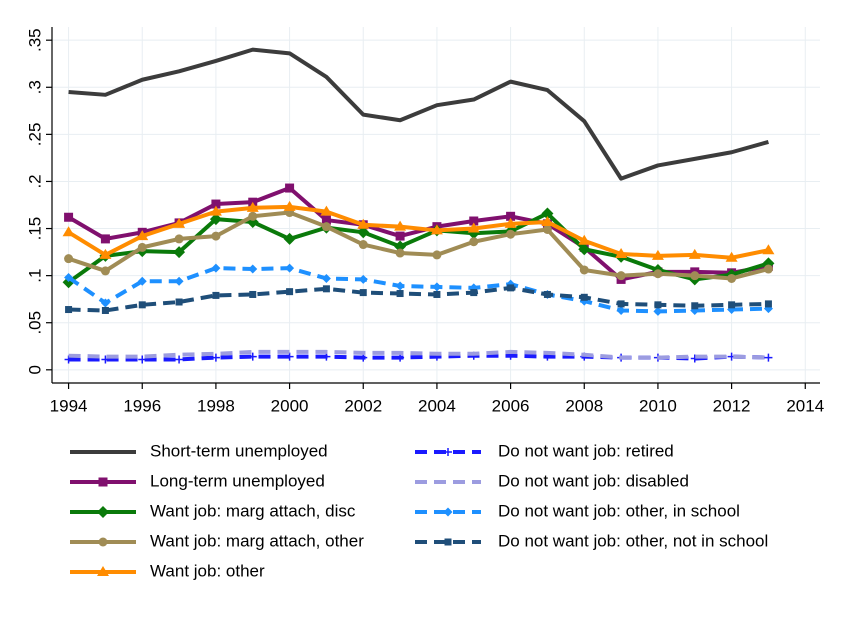 This screenshot has height=618, width=842. What do you see at coordinates (34, 276) in the screenshot?
I see `y-tick-label: .1` at bounding box center [34, 276].